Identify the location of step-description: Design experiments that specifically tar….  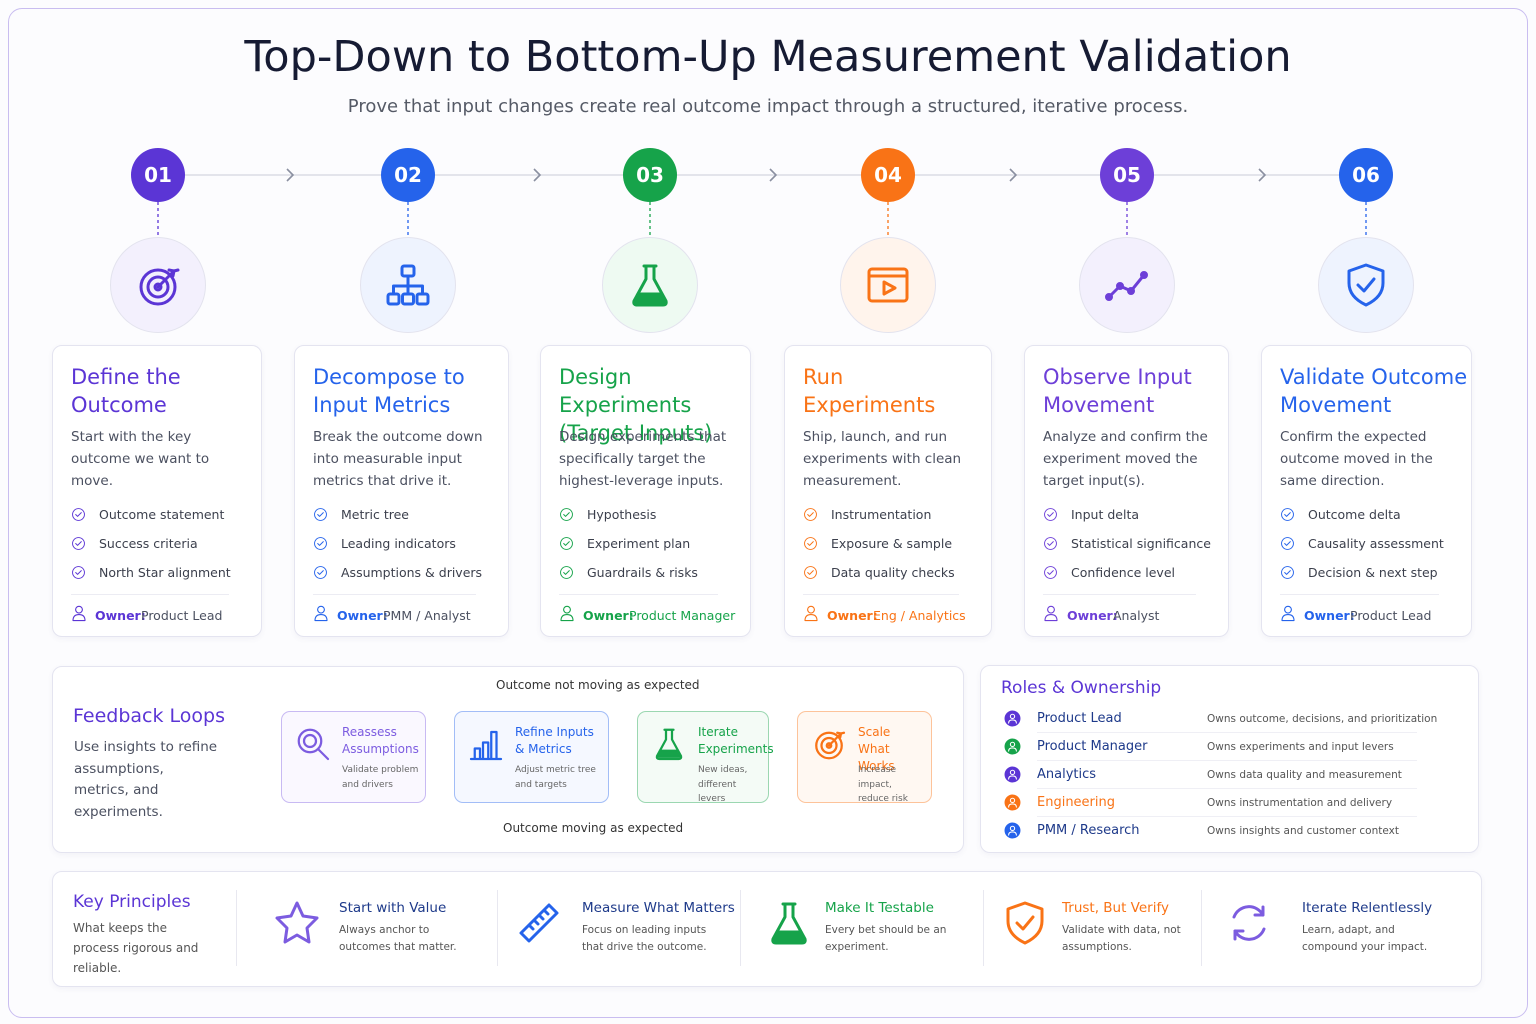
(643, 459).